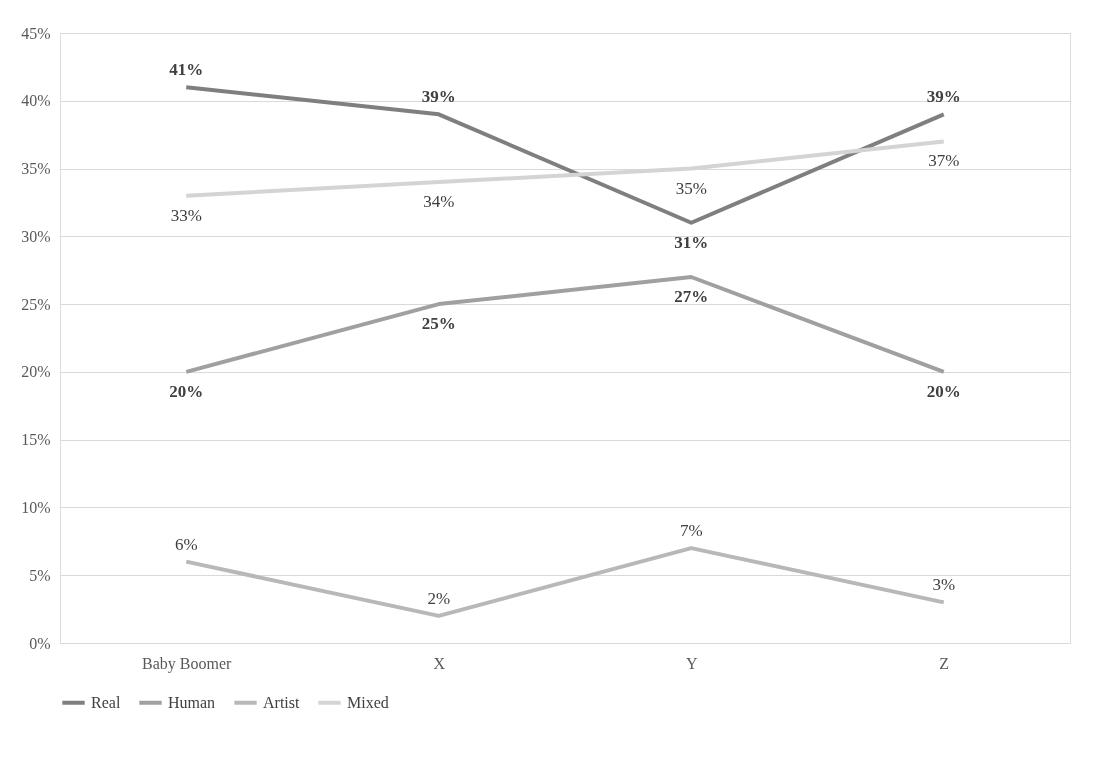  Describe the element at coordinates (187, 663) in the screenshot. I see `x-tick-label: Baby Boomer` at that location.